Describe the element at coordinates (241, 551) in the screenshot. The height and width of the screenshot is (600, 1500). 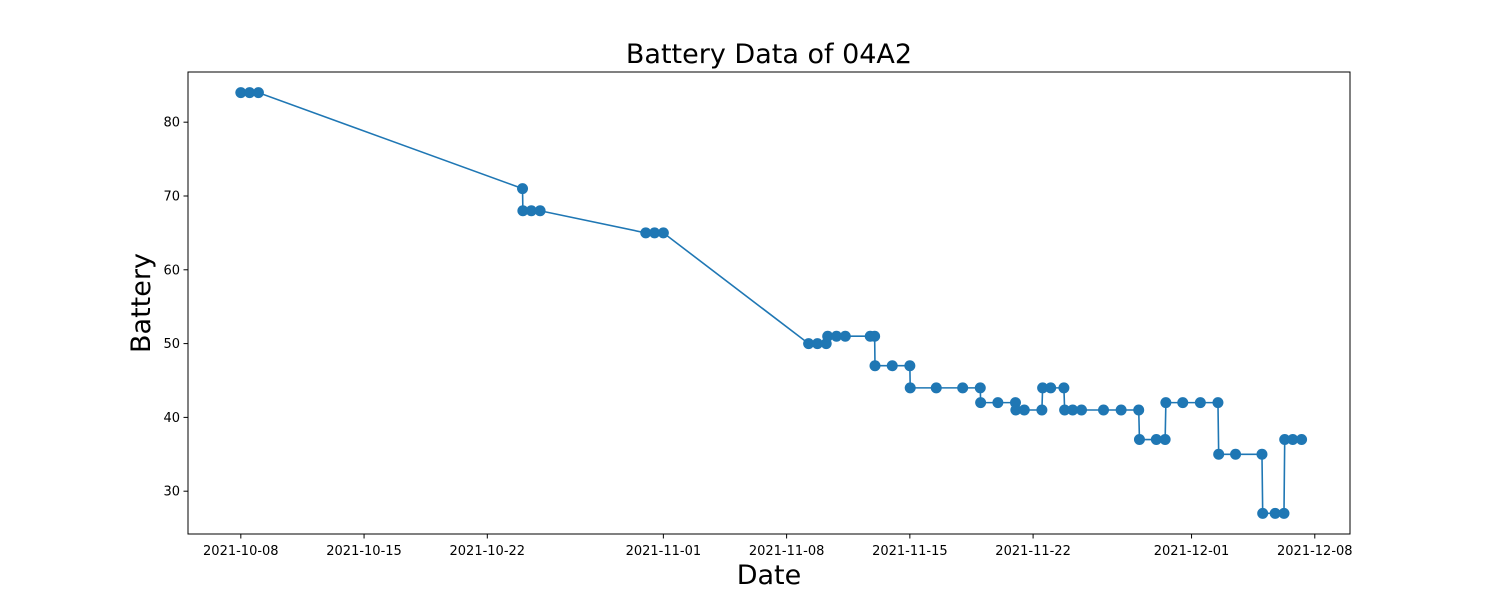
I see `x-tick-label: 2021-10-08` at that location.